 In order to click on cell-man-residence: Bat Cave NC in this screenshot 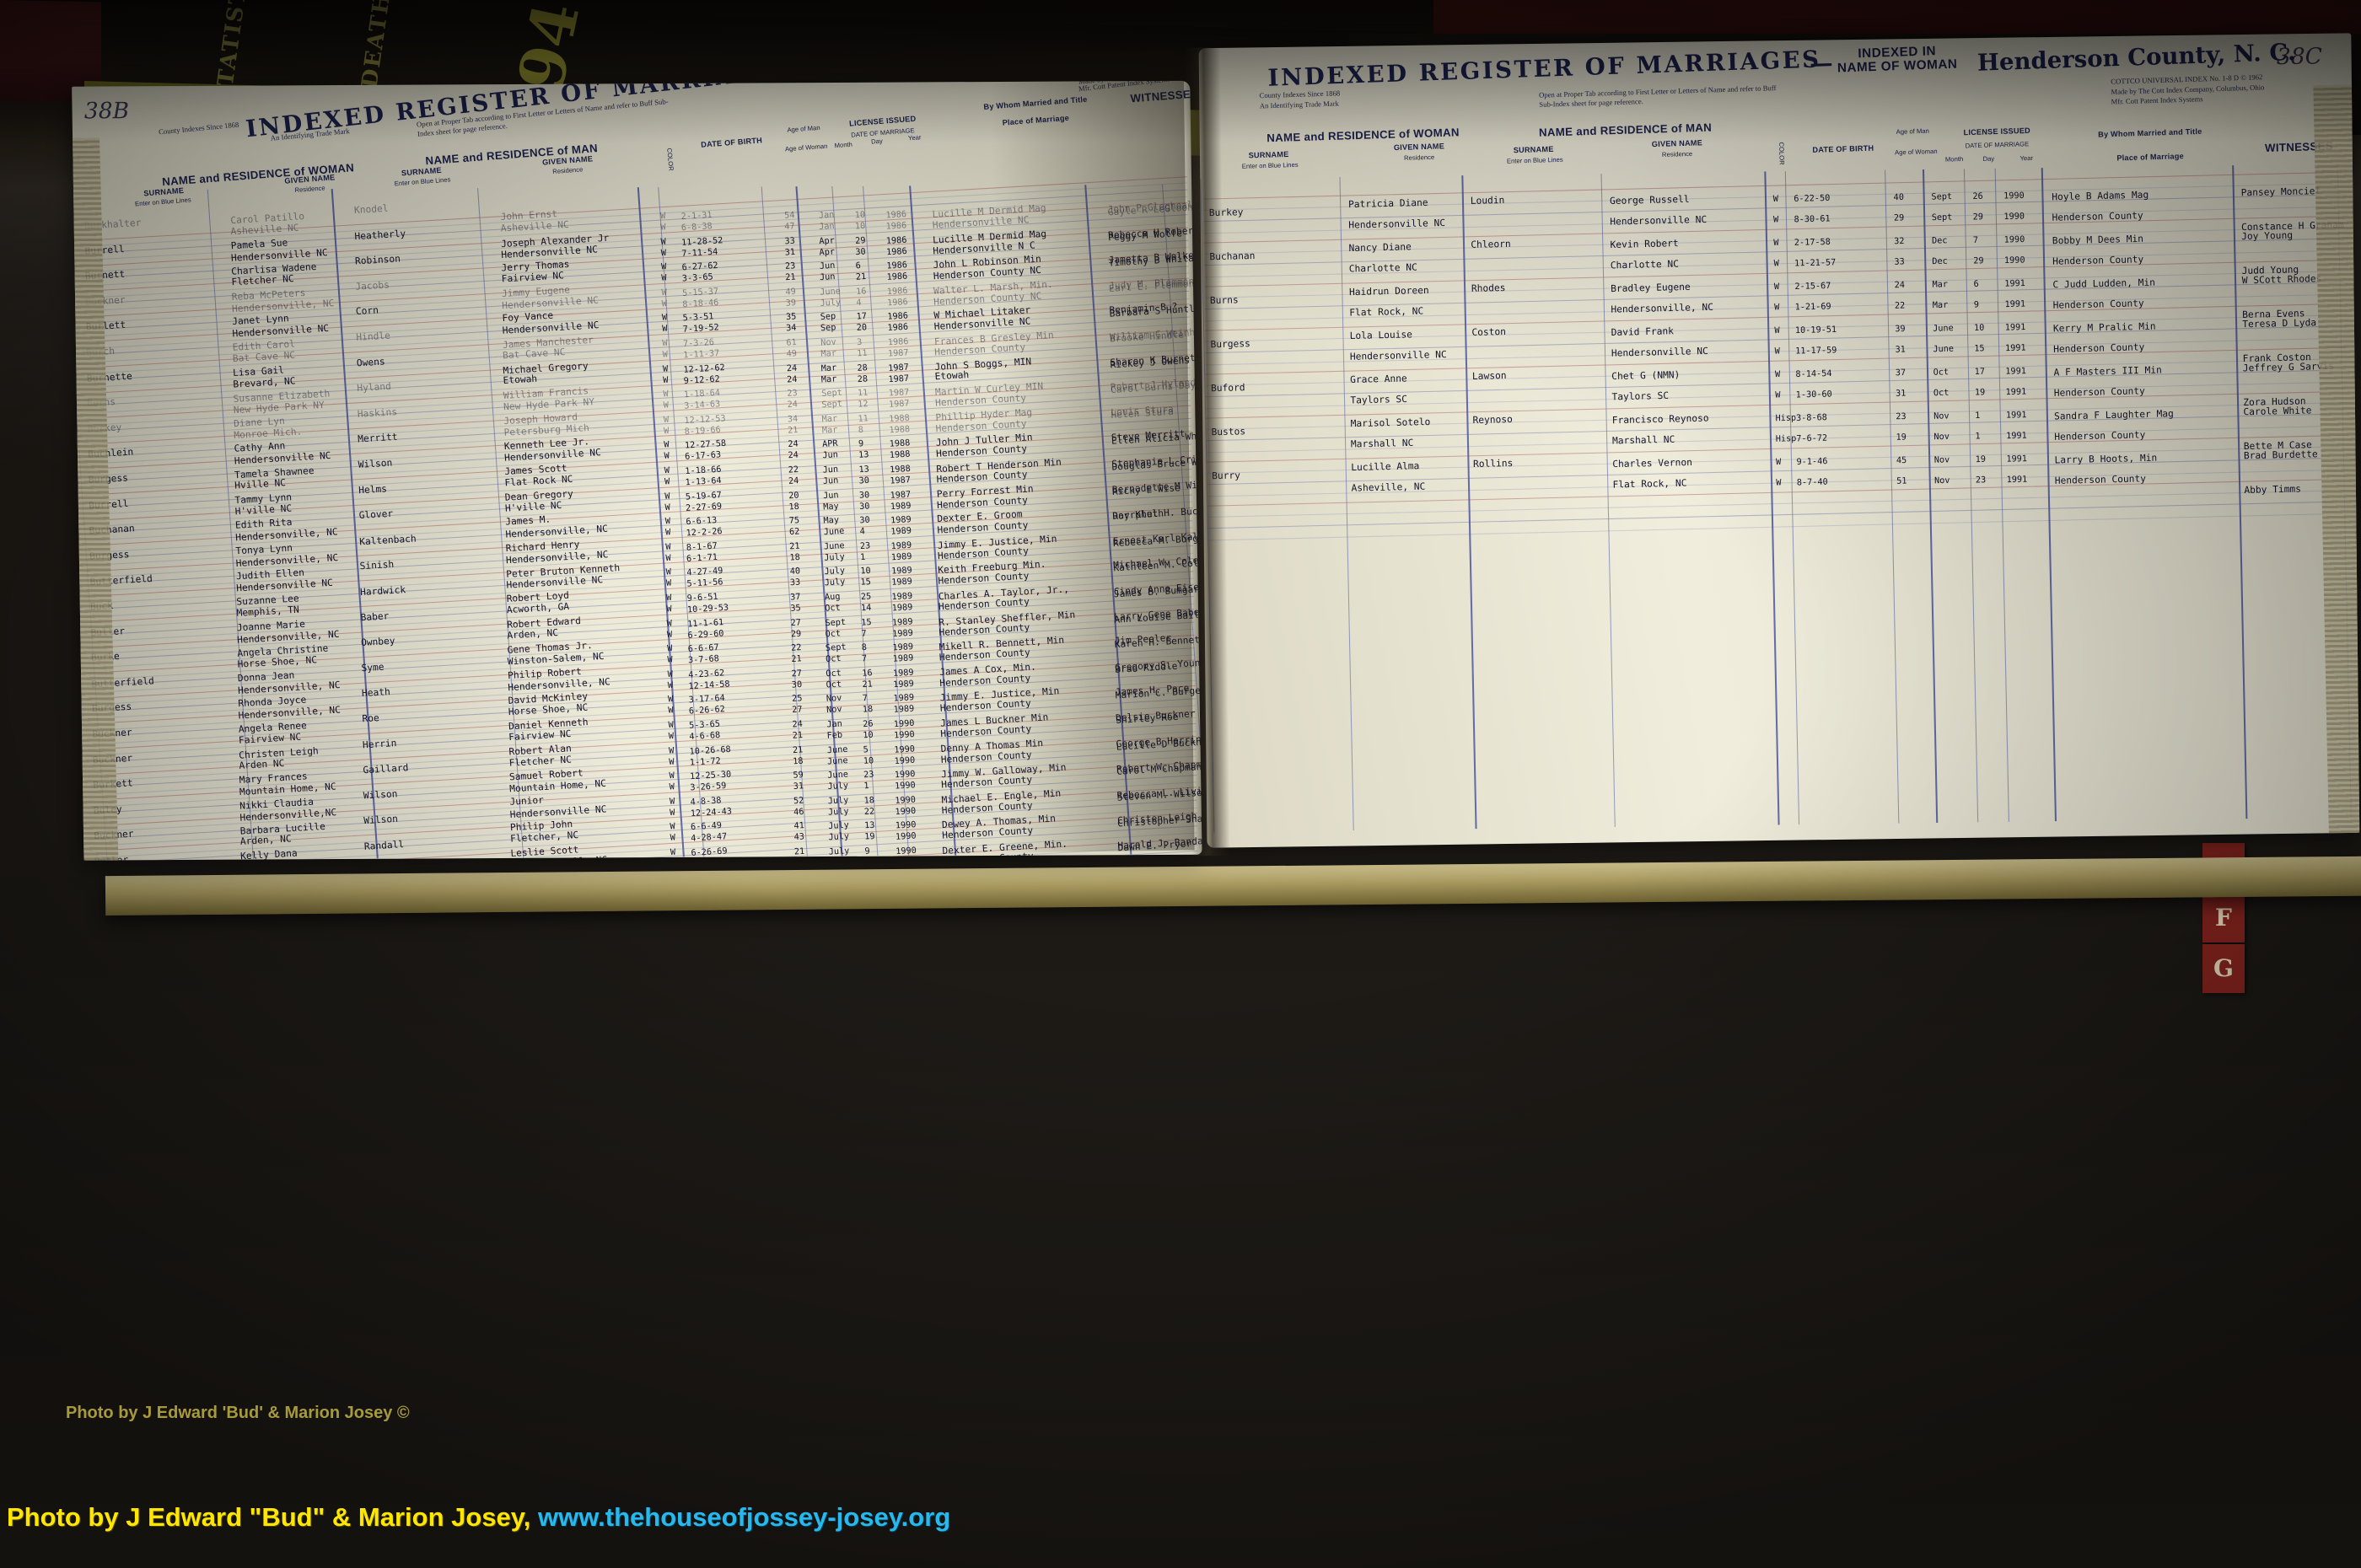, I will do `click(534, 354)`.